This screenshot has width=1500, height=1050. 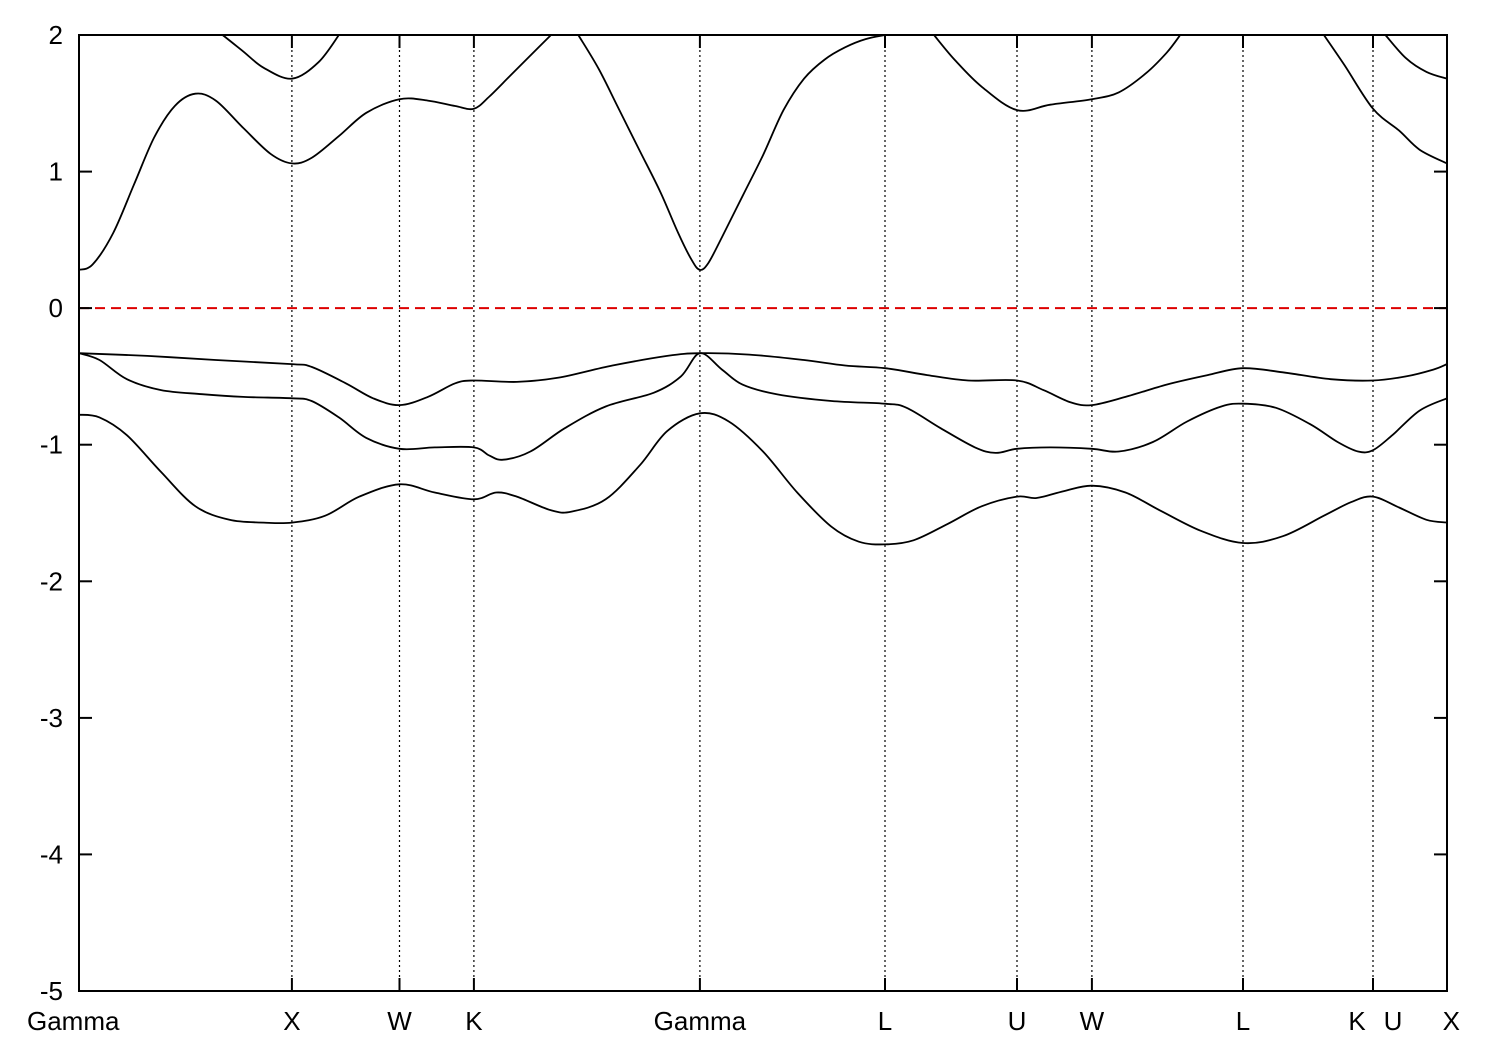 I want to click on x-tick-label-6: U, so click(x=1017, y=1021).